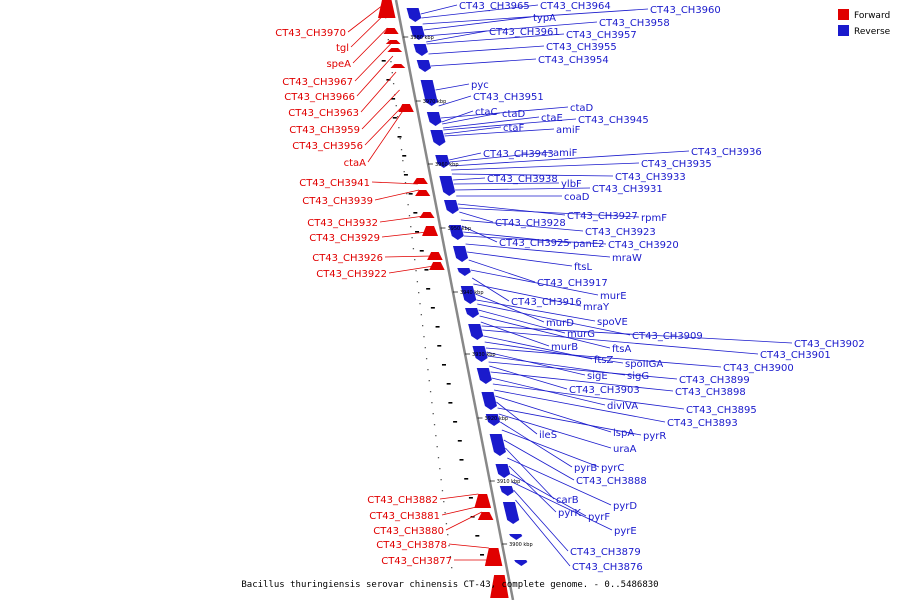 The image size is (900, 600). Describe the element at coordinates (342, 48) in the screenshot. I see `forward-gene-label: tgl` at that location.